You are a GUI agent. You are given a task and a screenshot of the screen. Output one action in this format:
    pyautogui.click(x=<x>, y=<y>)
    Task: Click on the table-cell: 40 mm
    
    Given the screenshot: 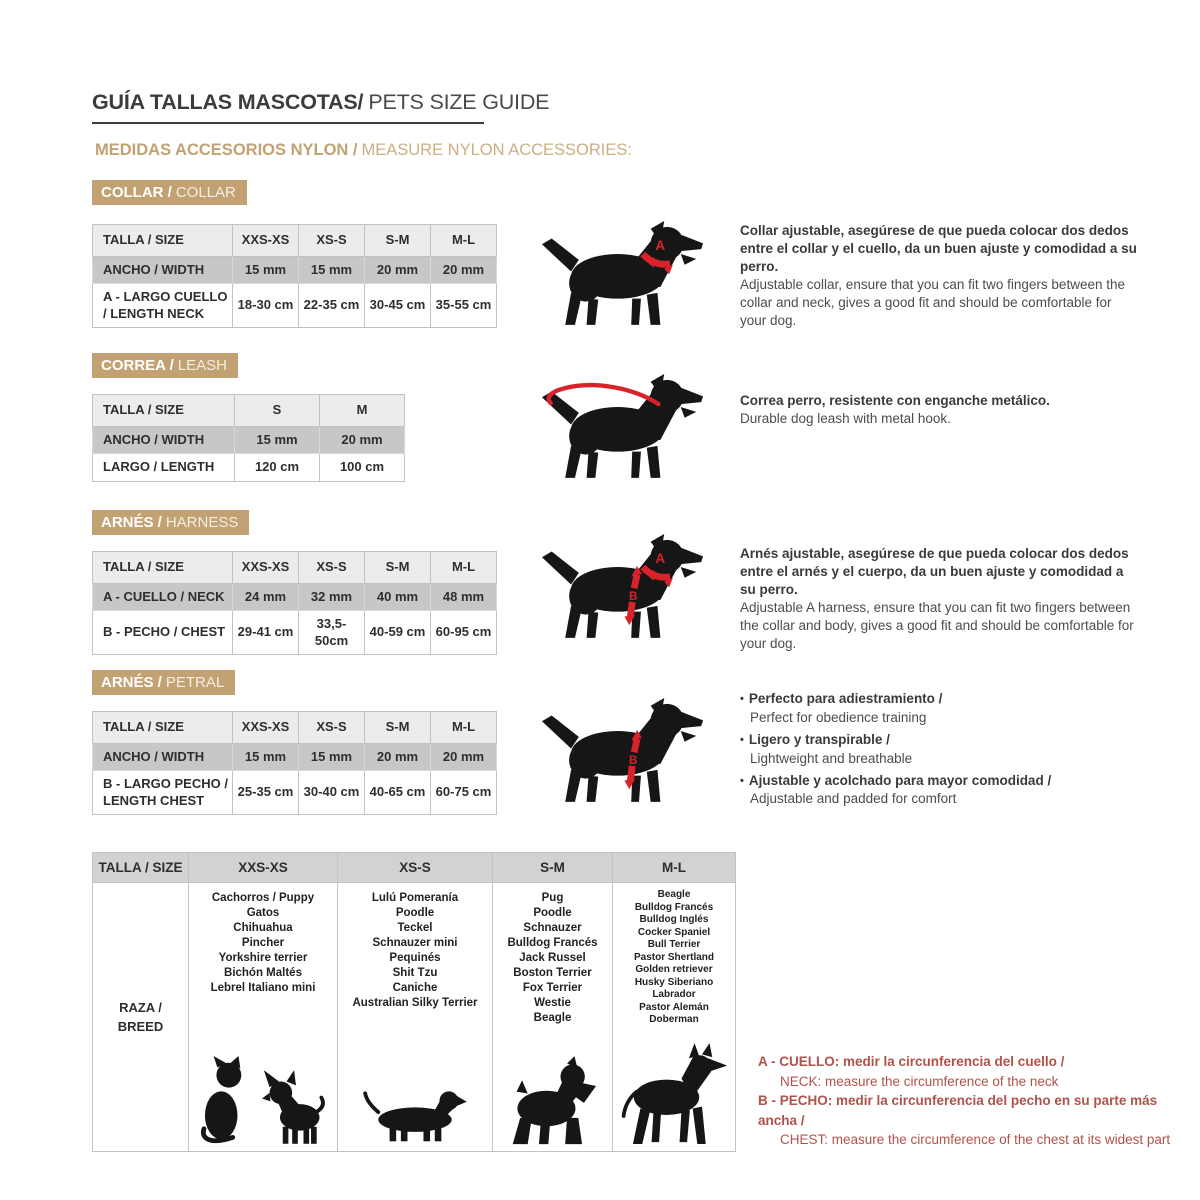 What is the action you would take?
    pyautogui.click(x=397, y=597)
    